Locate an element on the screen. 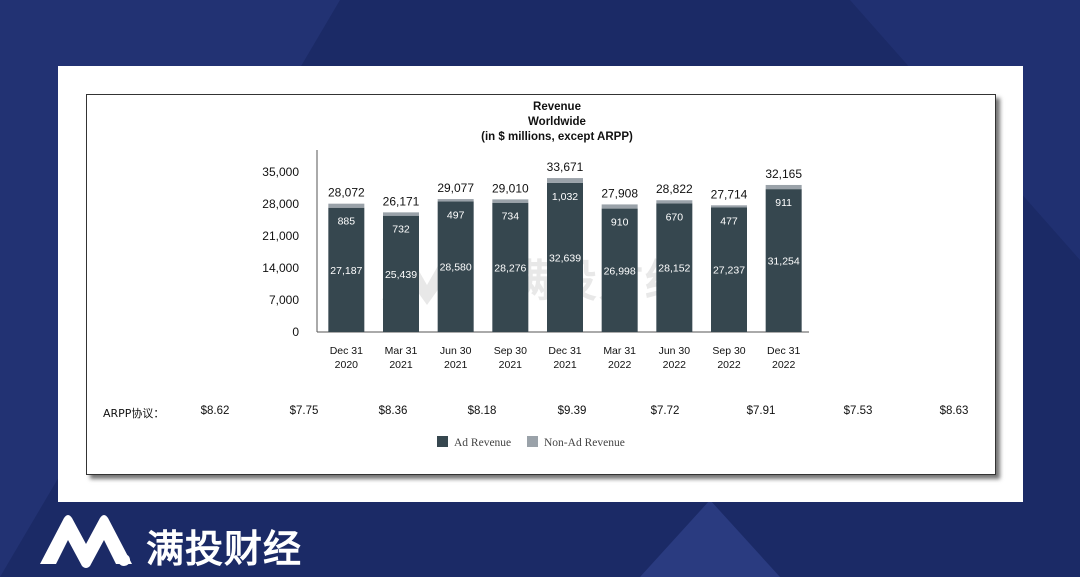 Image resolution: width=1080 pixels, height=577 pixels. legend-swatch-ad-revenue is located at coordinates (442, 441).